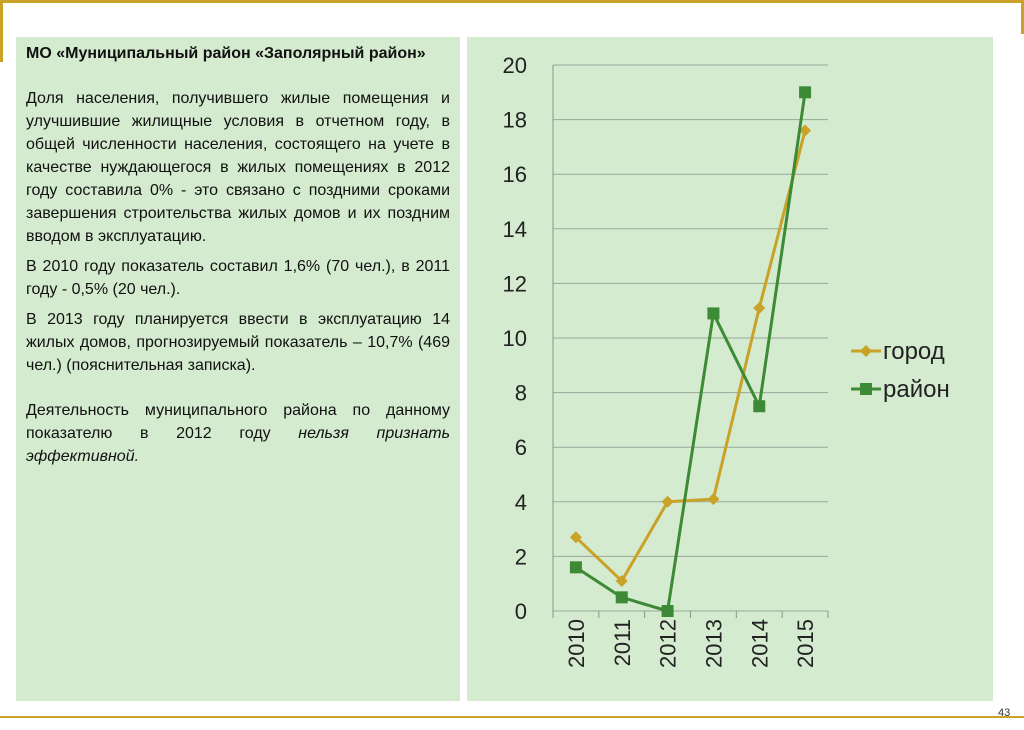 Image resolution: width=1024 pixels, height=730 pixels. Describe the element at coordinates (668, 643) in the screenshot. I see `x-tick-label: 2012` at that location.